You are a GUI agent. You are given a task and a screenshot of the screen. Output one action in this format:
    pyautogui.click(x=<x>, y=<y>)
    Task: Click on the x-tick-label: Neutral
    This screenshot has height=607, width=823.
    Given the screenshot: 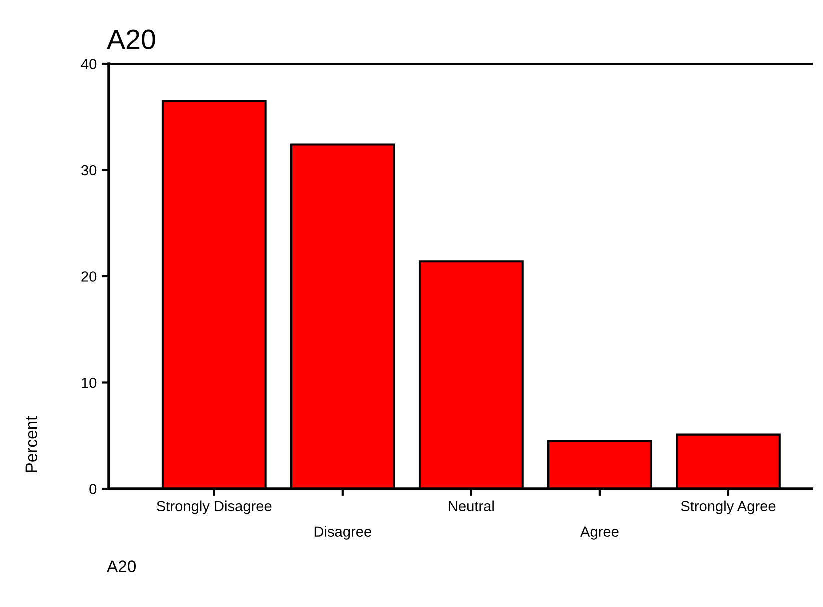 What is the action you would take?
    pyautogui.click(x=471, y=506)
    